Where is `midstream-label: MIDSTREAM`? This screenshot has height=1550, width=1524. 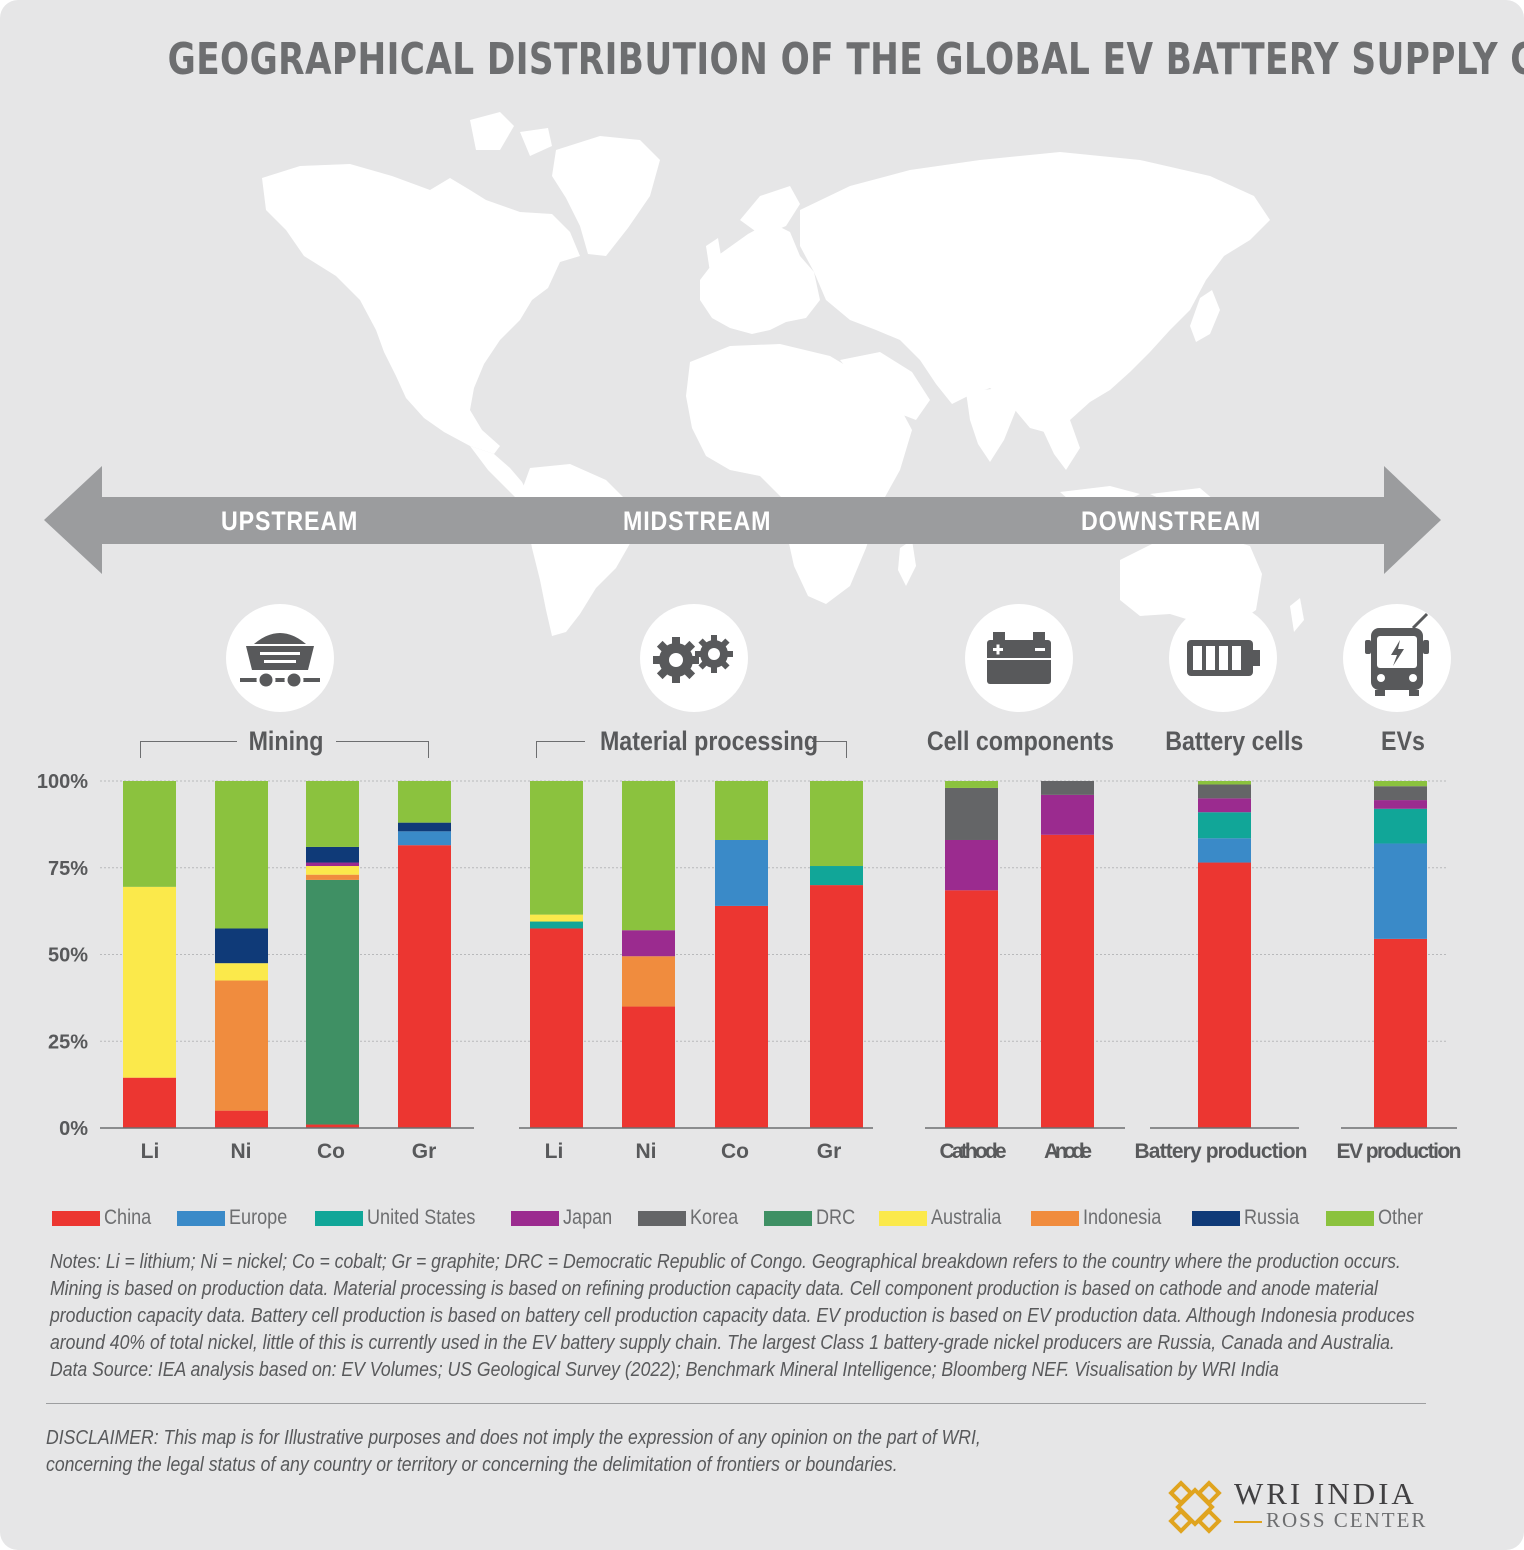 midstream-label: MIDSTREAM is located at coordinates (697, 521).